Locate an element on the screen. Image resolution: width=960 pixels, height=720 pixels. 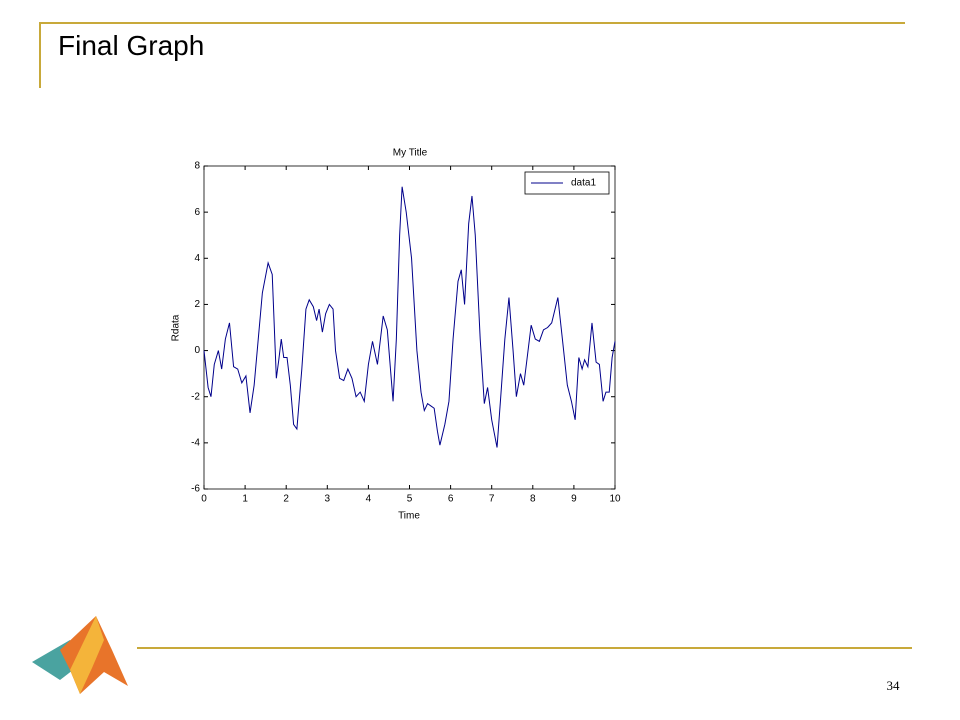
slide-title: Final Graph is located at coordinates (131, 45).